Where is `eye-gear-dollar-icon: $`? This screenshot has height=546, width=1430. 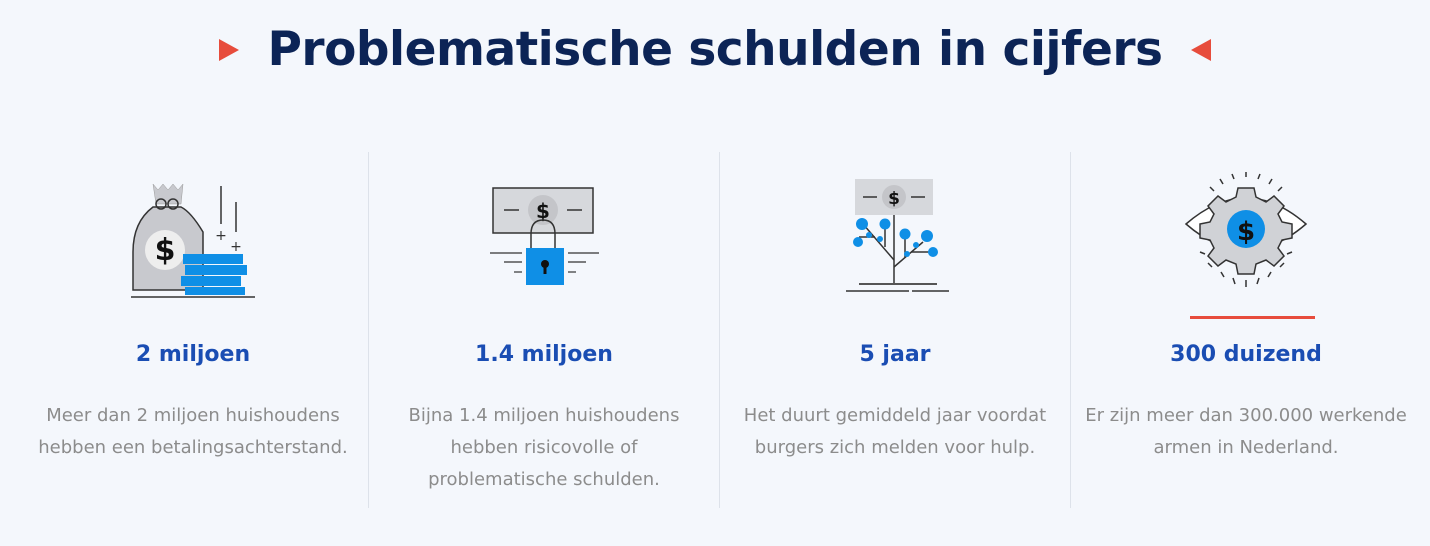
eye-gear-dollar-icon: $ is located at coordinates (1246, 229).